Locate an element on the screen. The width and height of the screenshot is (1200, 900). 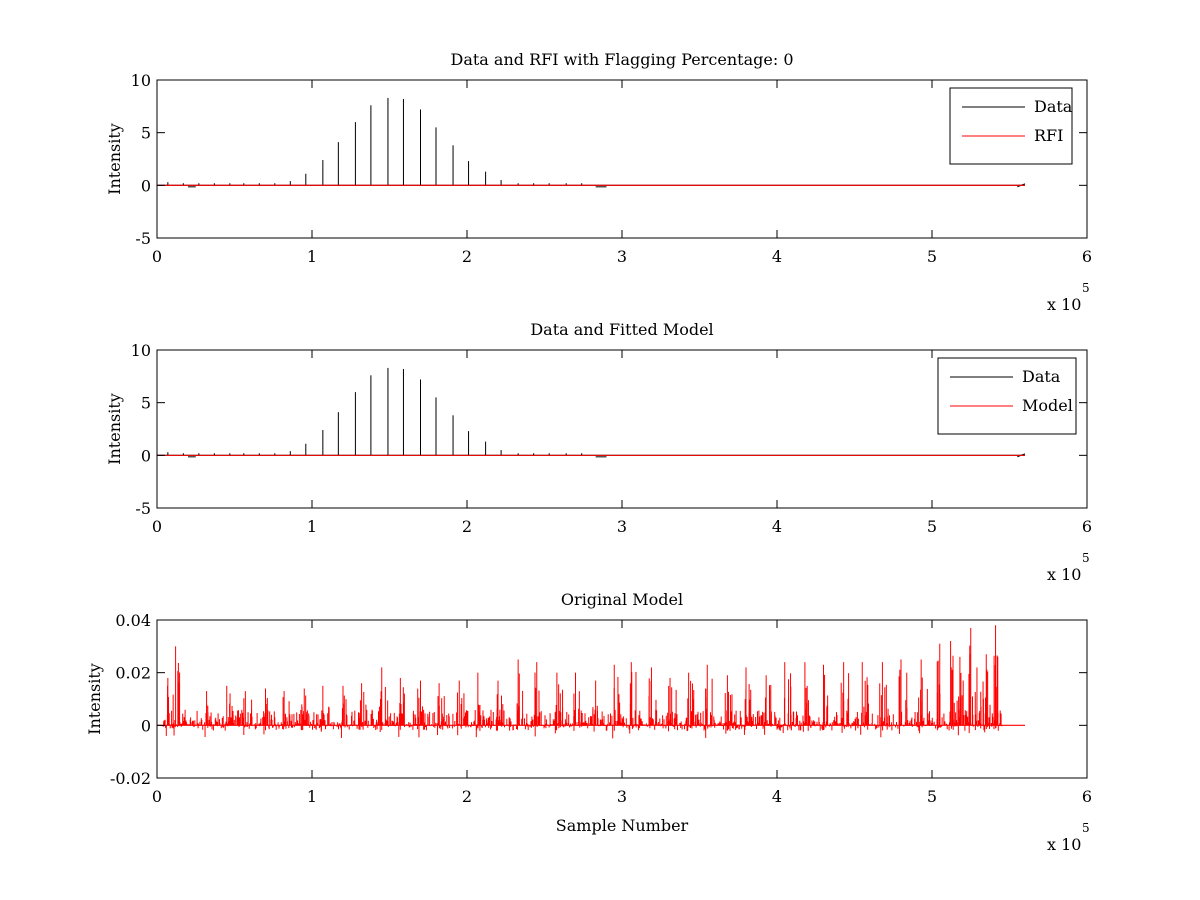
chart-title: Data and Fitted Model is located at coordinates (621, 329).